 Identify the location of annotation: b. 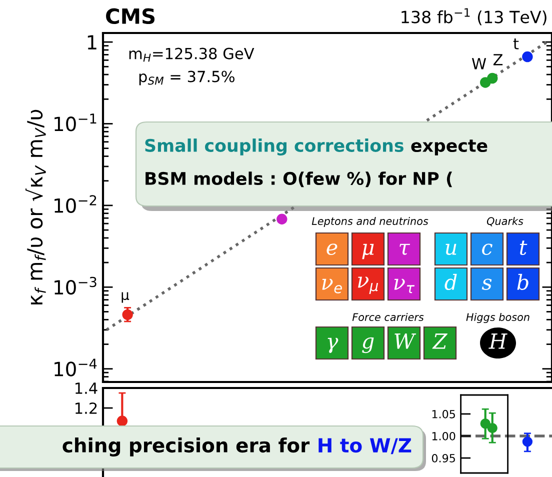
(522, 282).